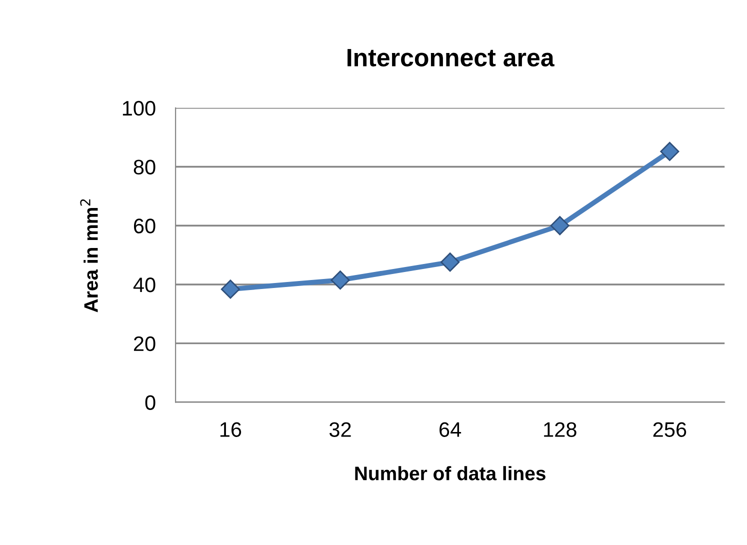 The width and height of the screenshot is (747, 545). Describe the element at coordinates (669, 429) in the screenshot. I see `x-tick-label: 256` at that location.